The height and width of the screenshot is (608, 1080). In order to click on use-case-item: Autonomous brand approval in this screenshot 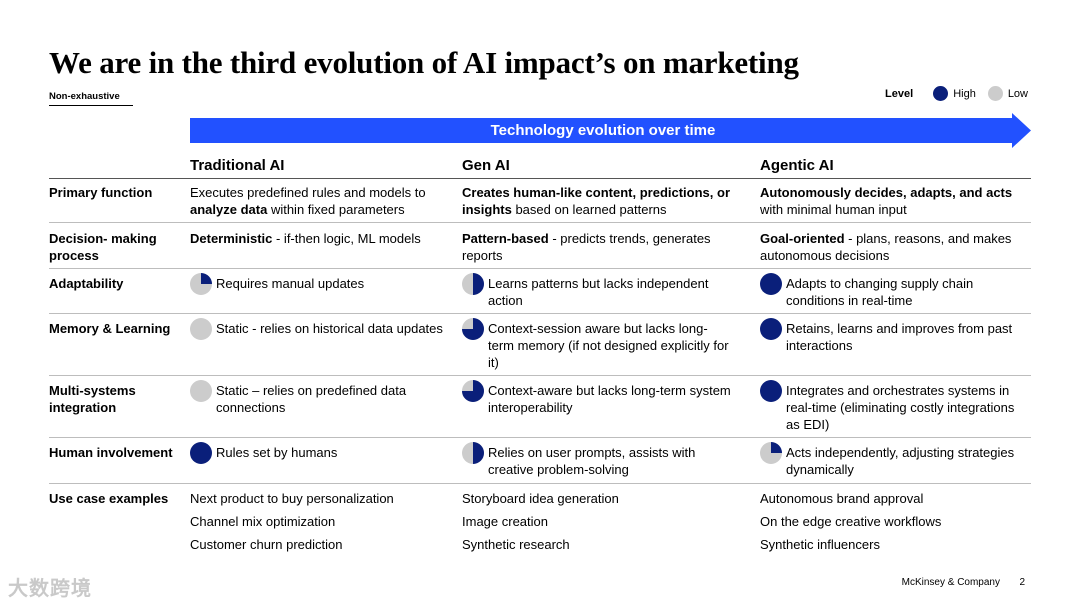, I will do `click(842, 498)`.